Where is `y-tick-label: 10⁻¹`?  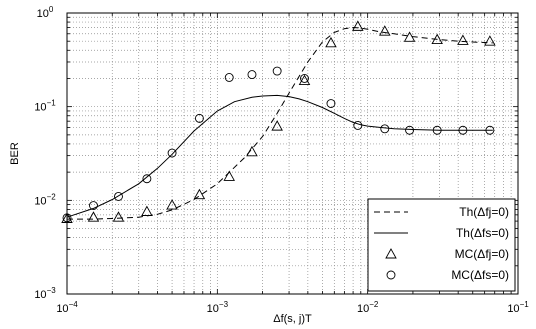 y-tick-label: 10⁻¹ is located at coordinates (45, 106).